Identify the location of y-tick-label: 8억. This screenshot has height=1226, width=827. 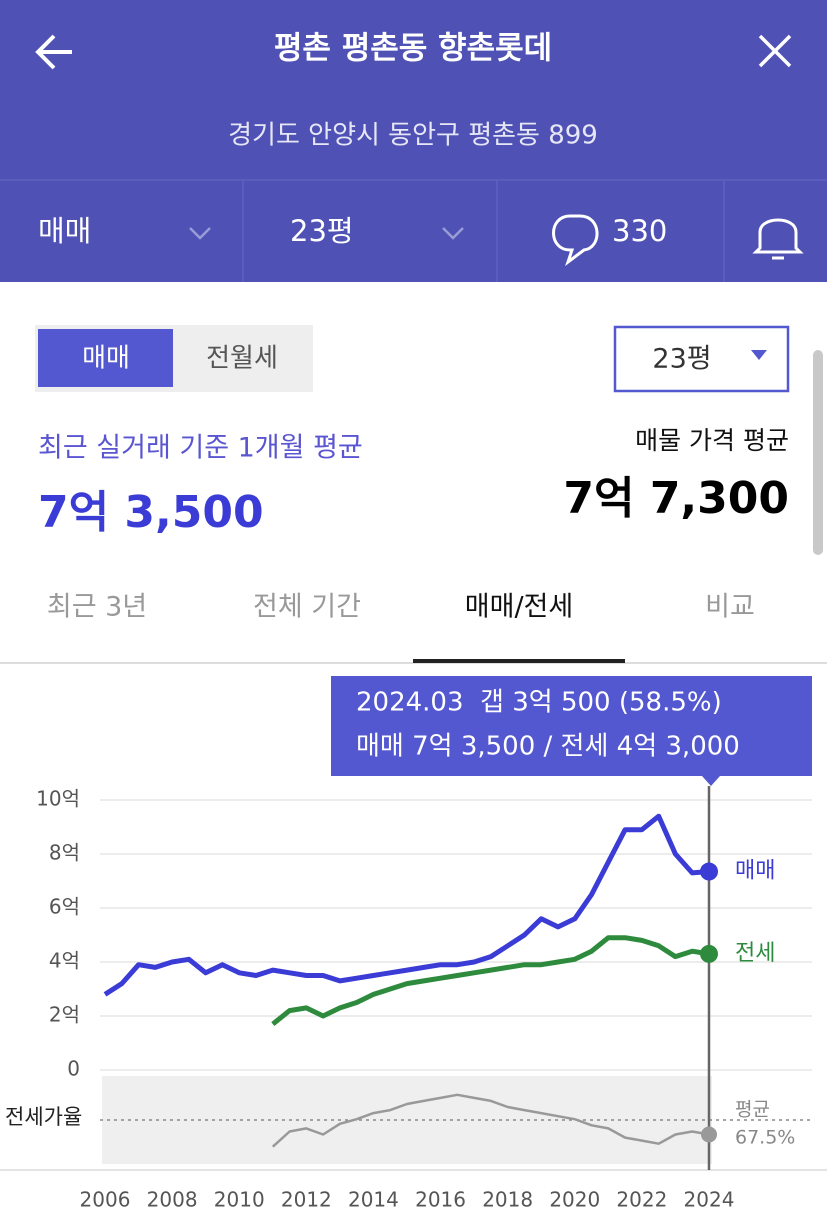
(64, 853).